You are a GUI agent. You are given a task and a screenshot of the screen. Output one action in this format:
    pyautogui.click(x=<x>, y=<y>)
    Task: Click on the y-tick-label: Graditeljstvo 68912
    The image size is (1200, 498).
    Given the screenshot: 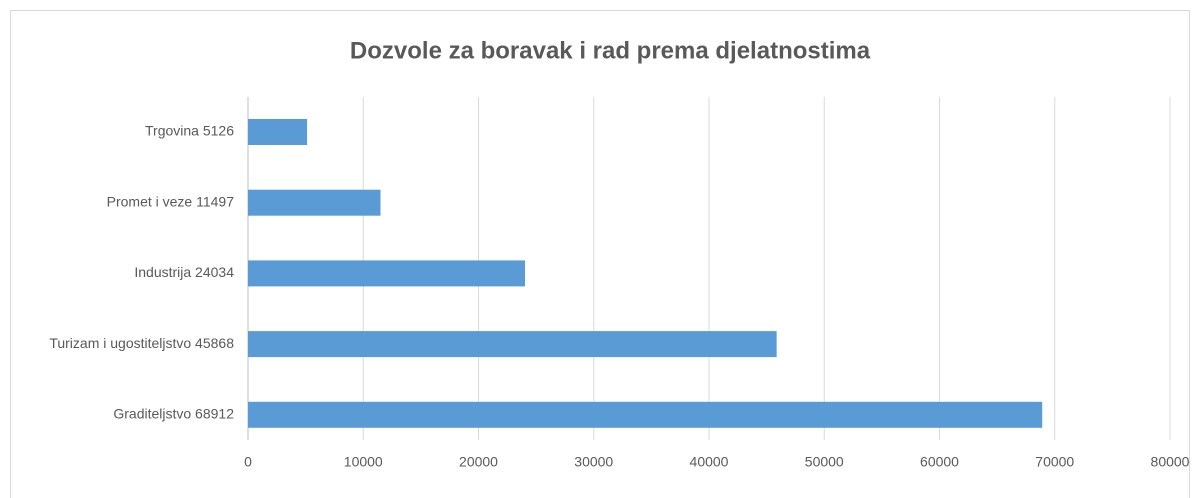 What is the action you would take?
    pyautogui.click(x=173, y=414)
    